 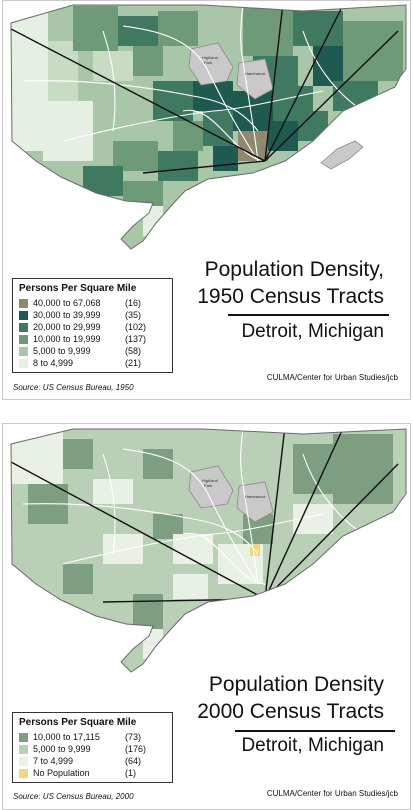 What do you see at coordinates (133, 303) in the screenshot?
I see `legend-count: (16)` at bounding box center [133, 303].